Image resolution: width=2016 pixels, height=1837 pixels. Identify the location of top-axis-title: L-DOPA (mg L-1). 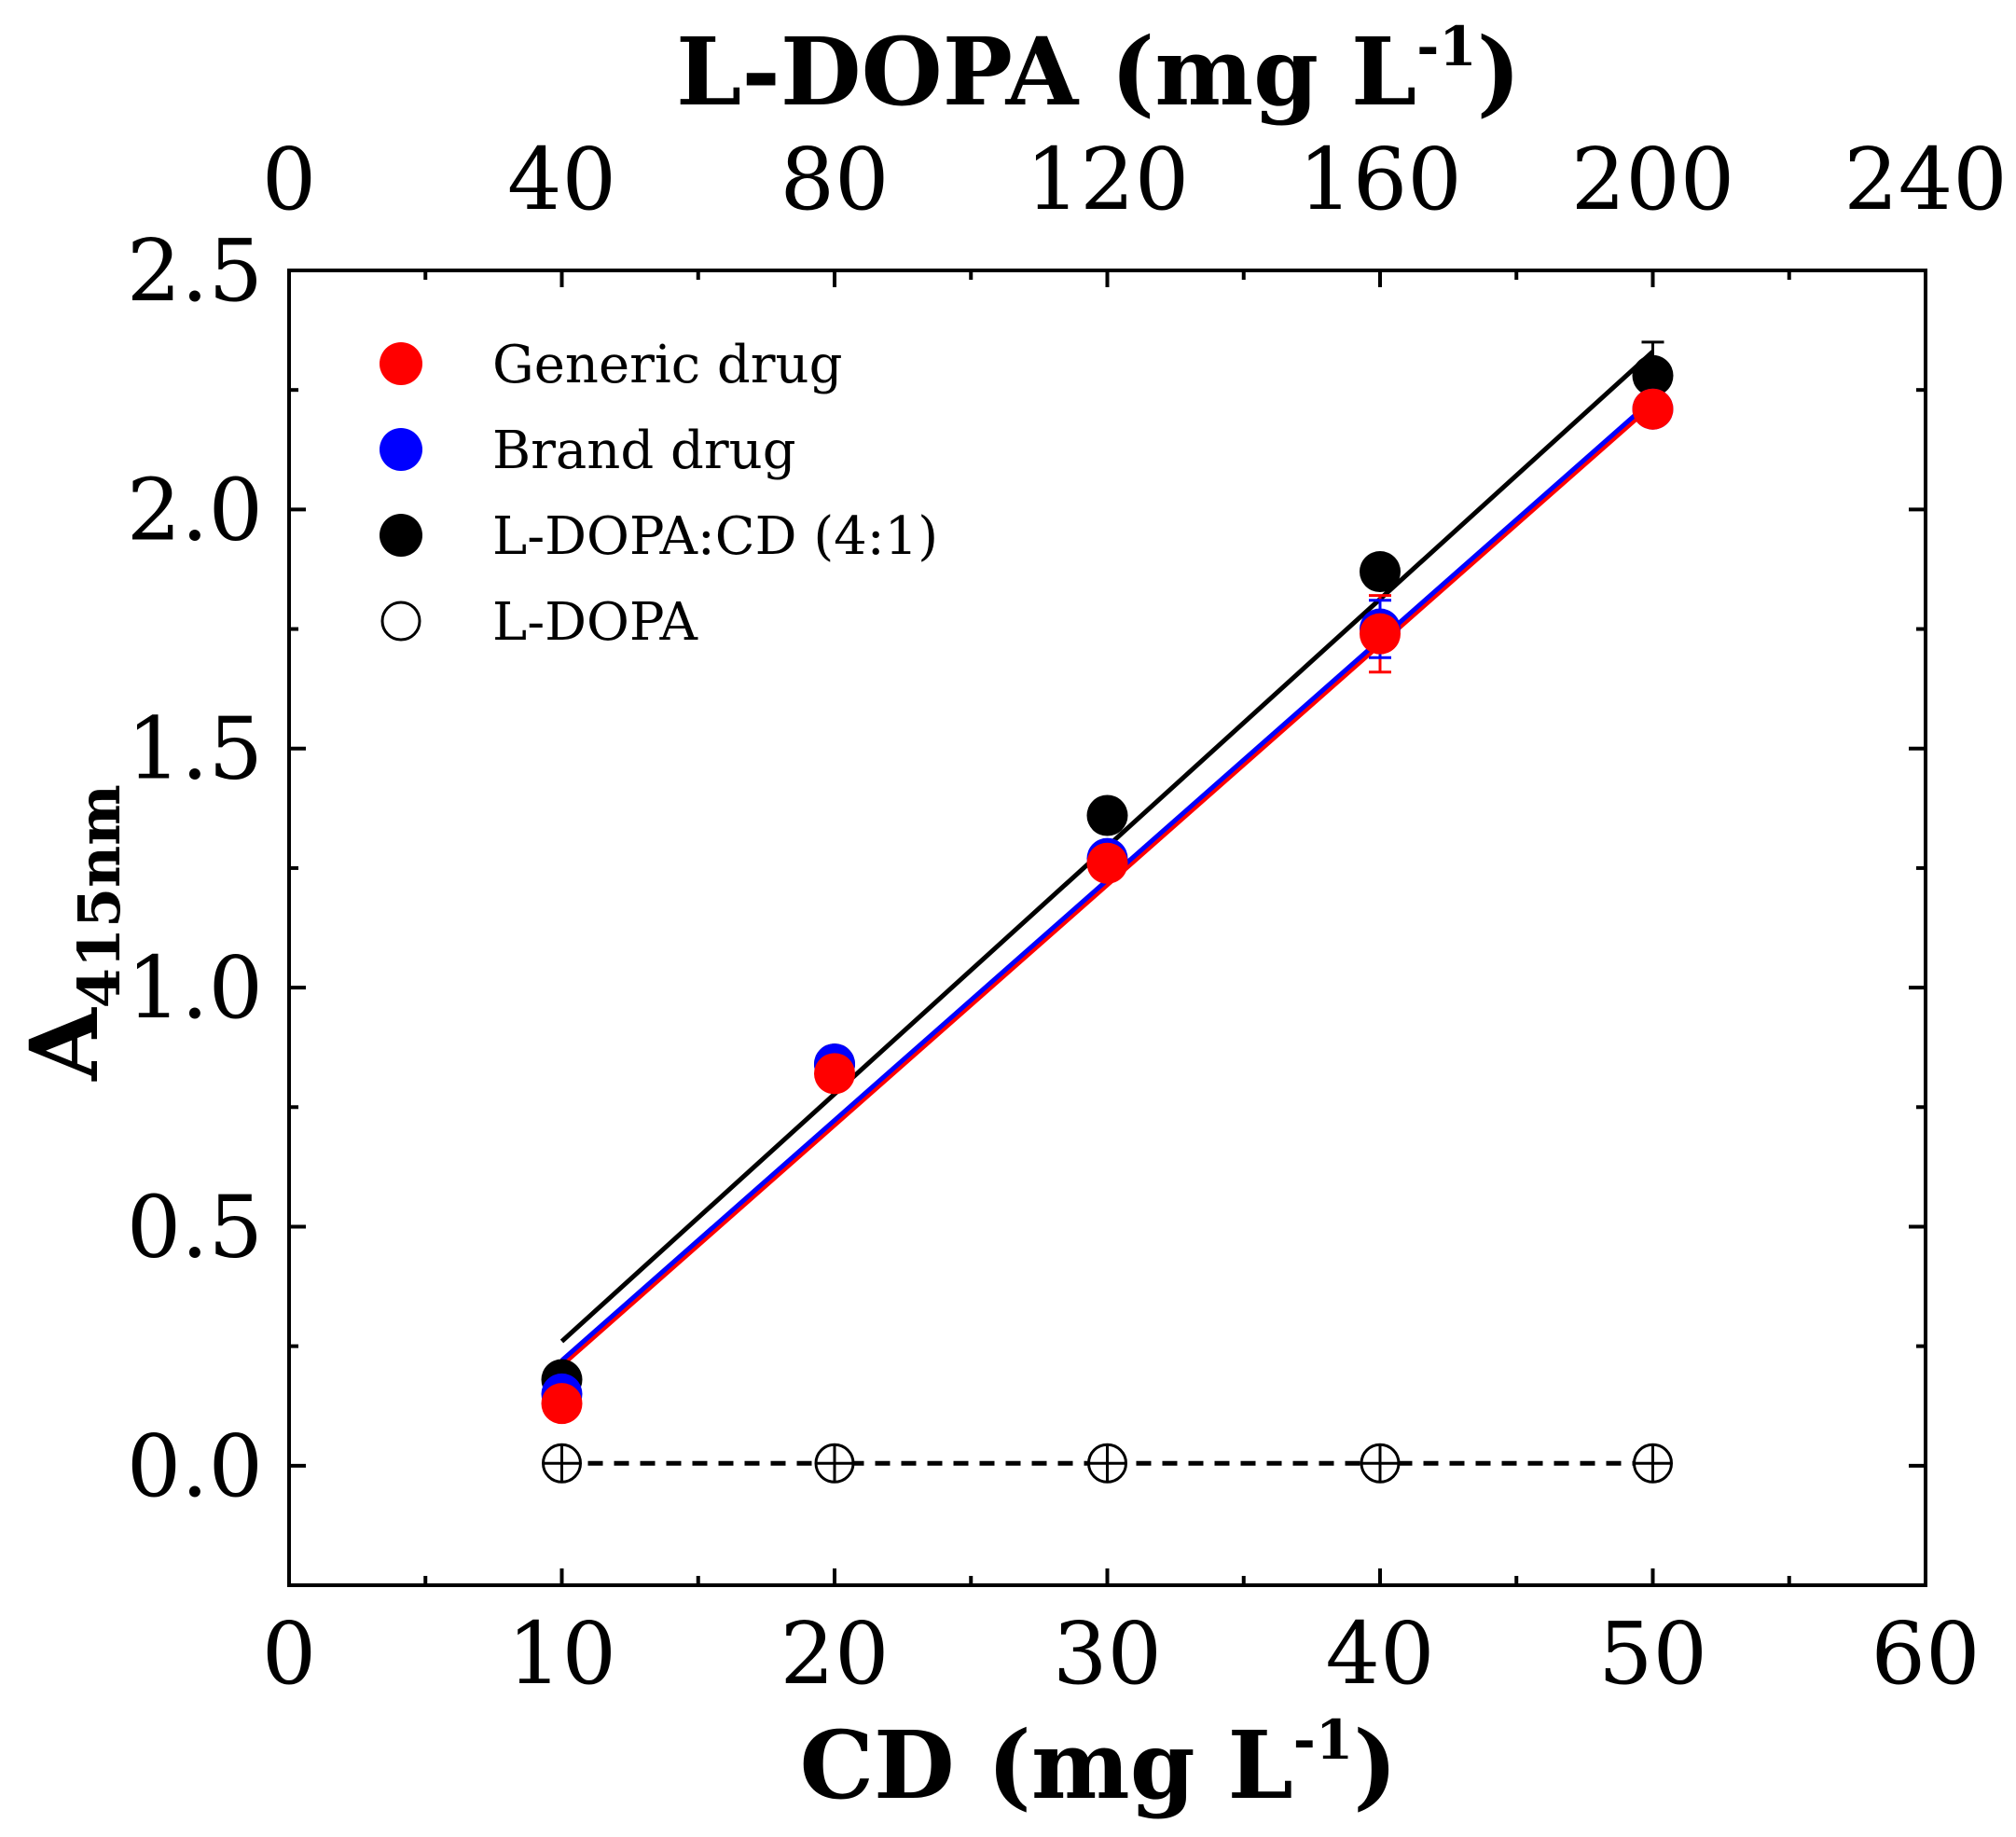
(1098, 71).